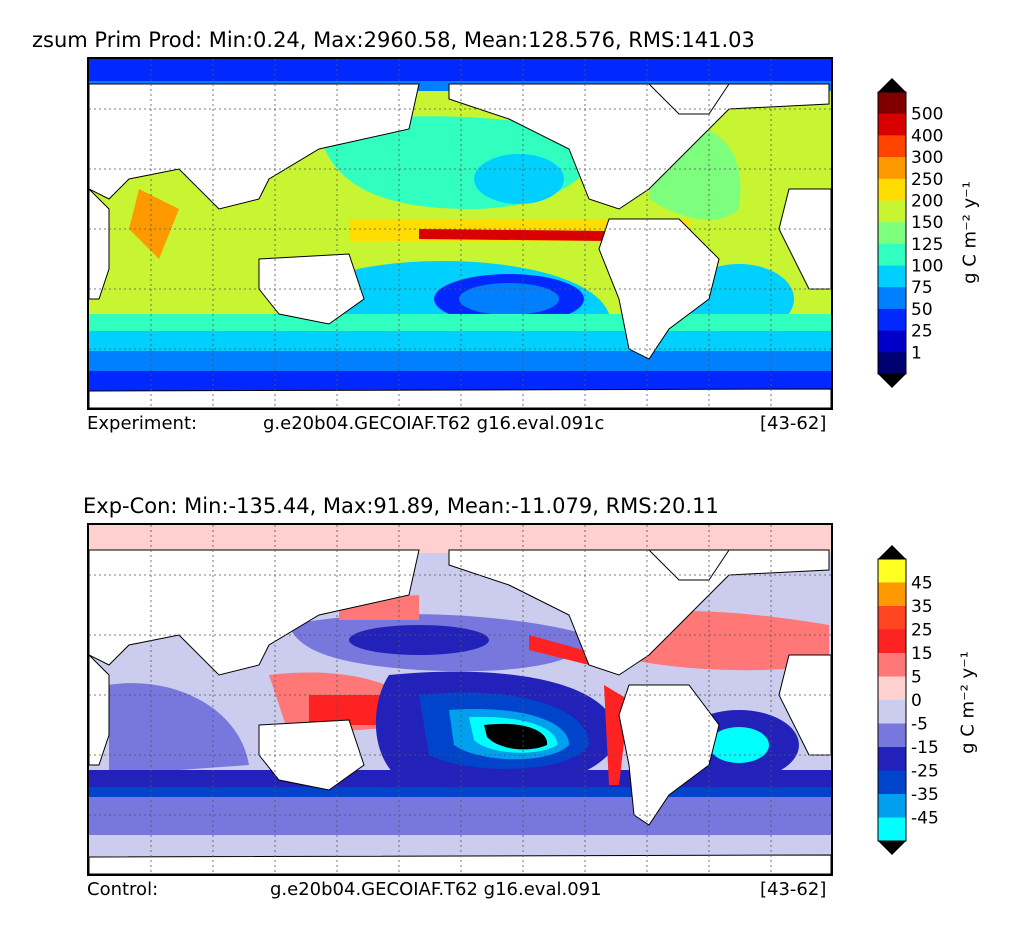 The image size is (1019, 930). Describe the element at coordinates (892, 381) in the screenshot. I see `panel1-colorbar-extend-bottom` at that location.